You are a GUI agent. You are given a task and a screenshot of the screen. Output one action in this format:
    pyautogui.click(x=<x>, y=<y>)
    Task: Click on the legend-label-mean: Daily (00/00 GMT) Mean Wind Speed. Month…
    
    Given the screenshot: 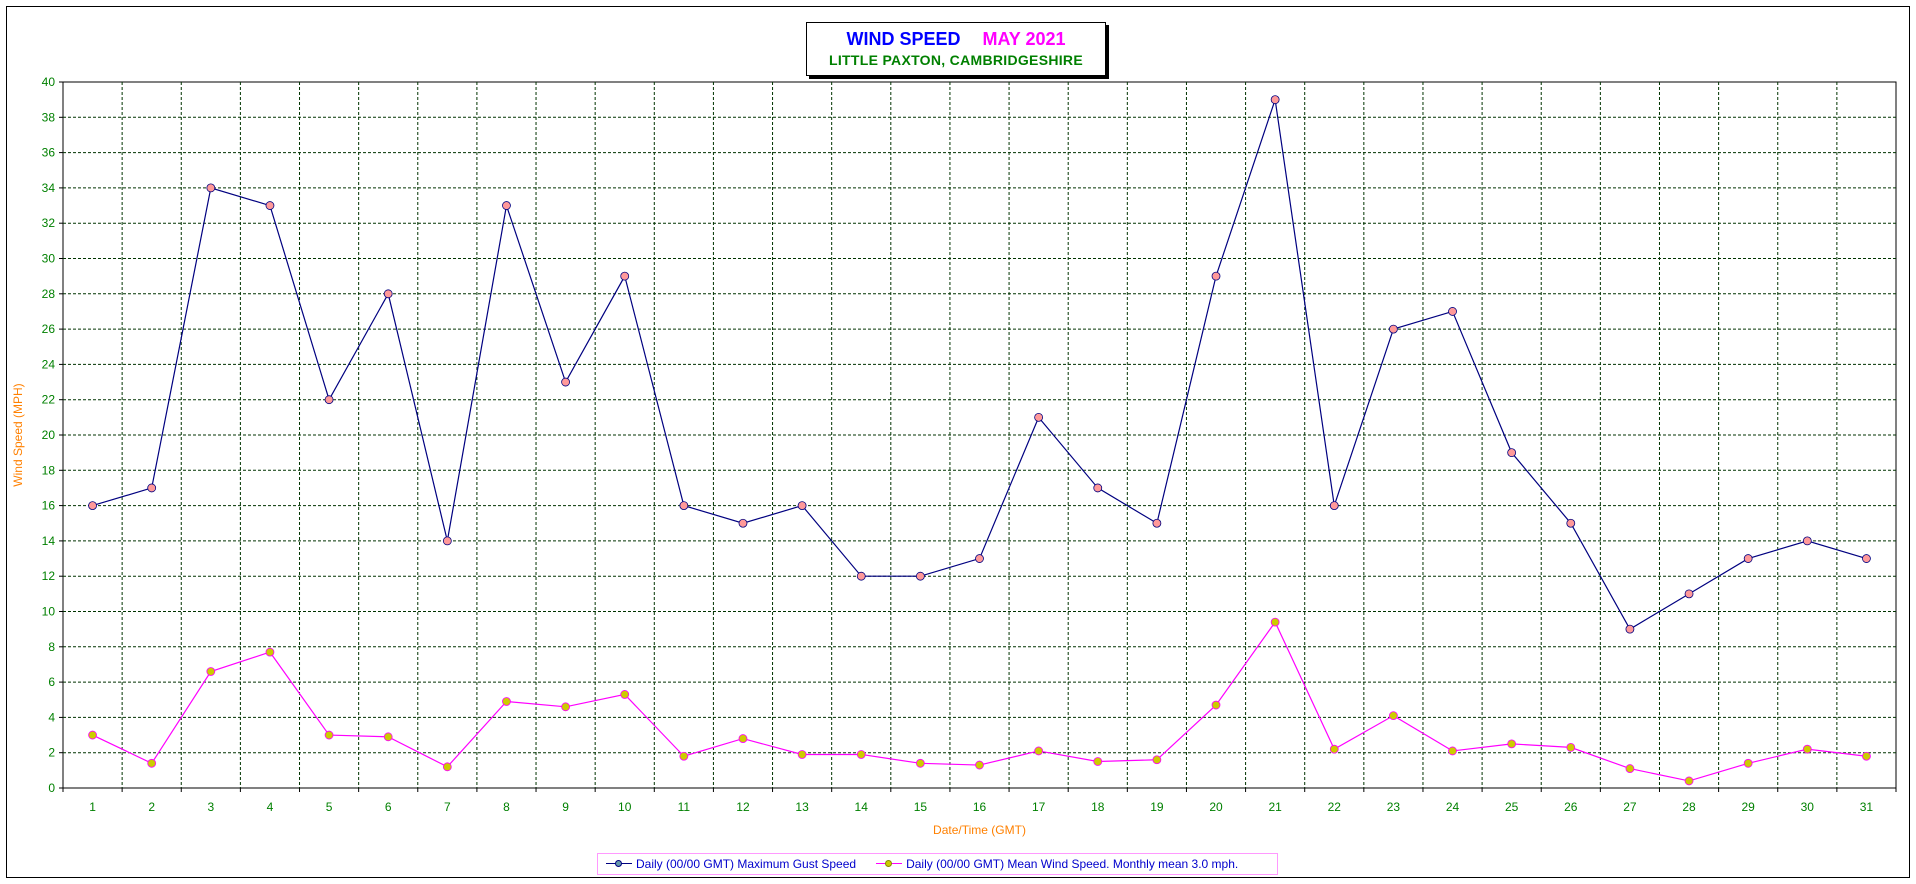 What is the action you would take?
    pyautogui.click(x=1072, y=864)
    